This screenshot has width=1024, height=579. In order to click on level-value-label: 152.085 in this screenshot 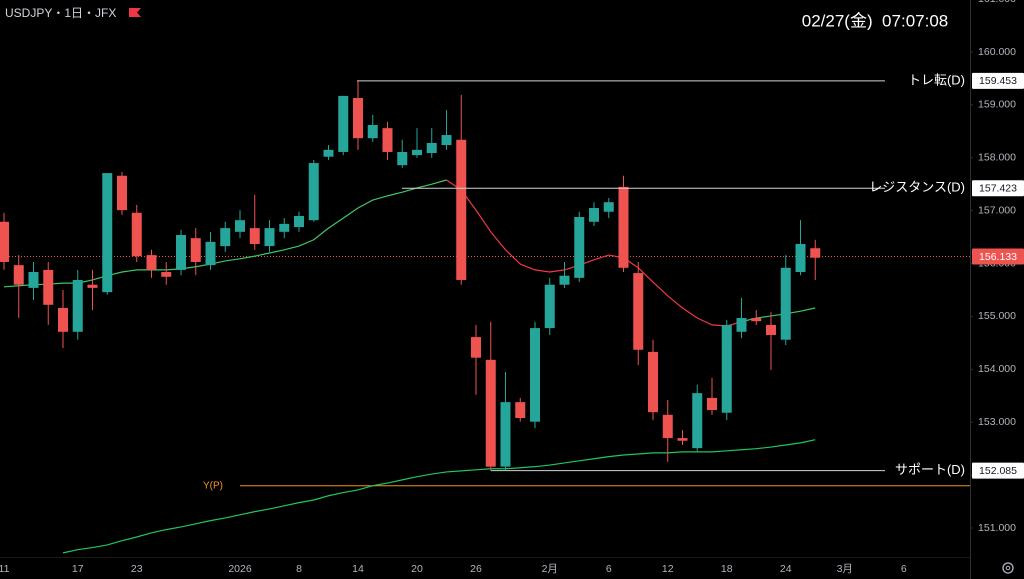, I will do `click(998, 471)`.